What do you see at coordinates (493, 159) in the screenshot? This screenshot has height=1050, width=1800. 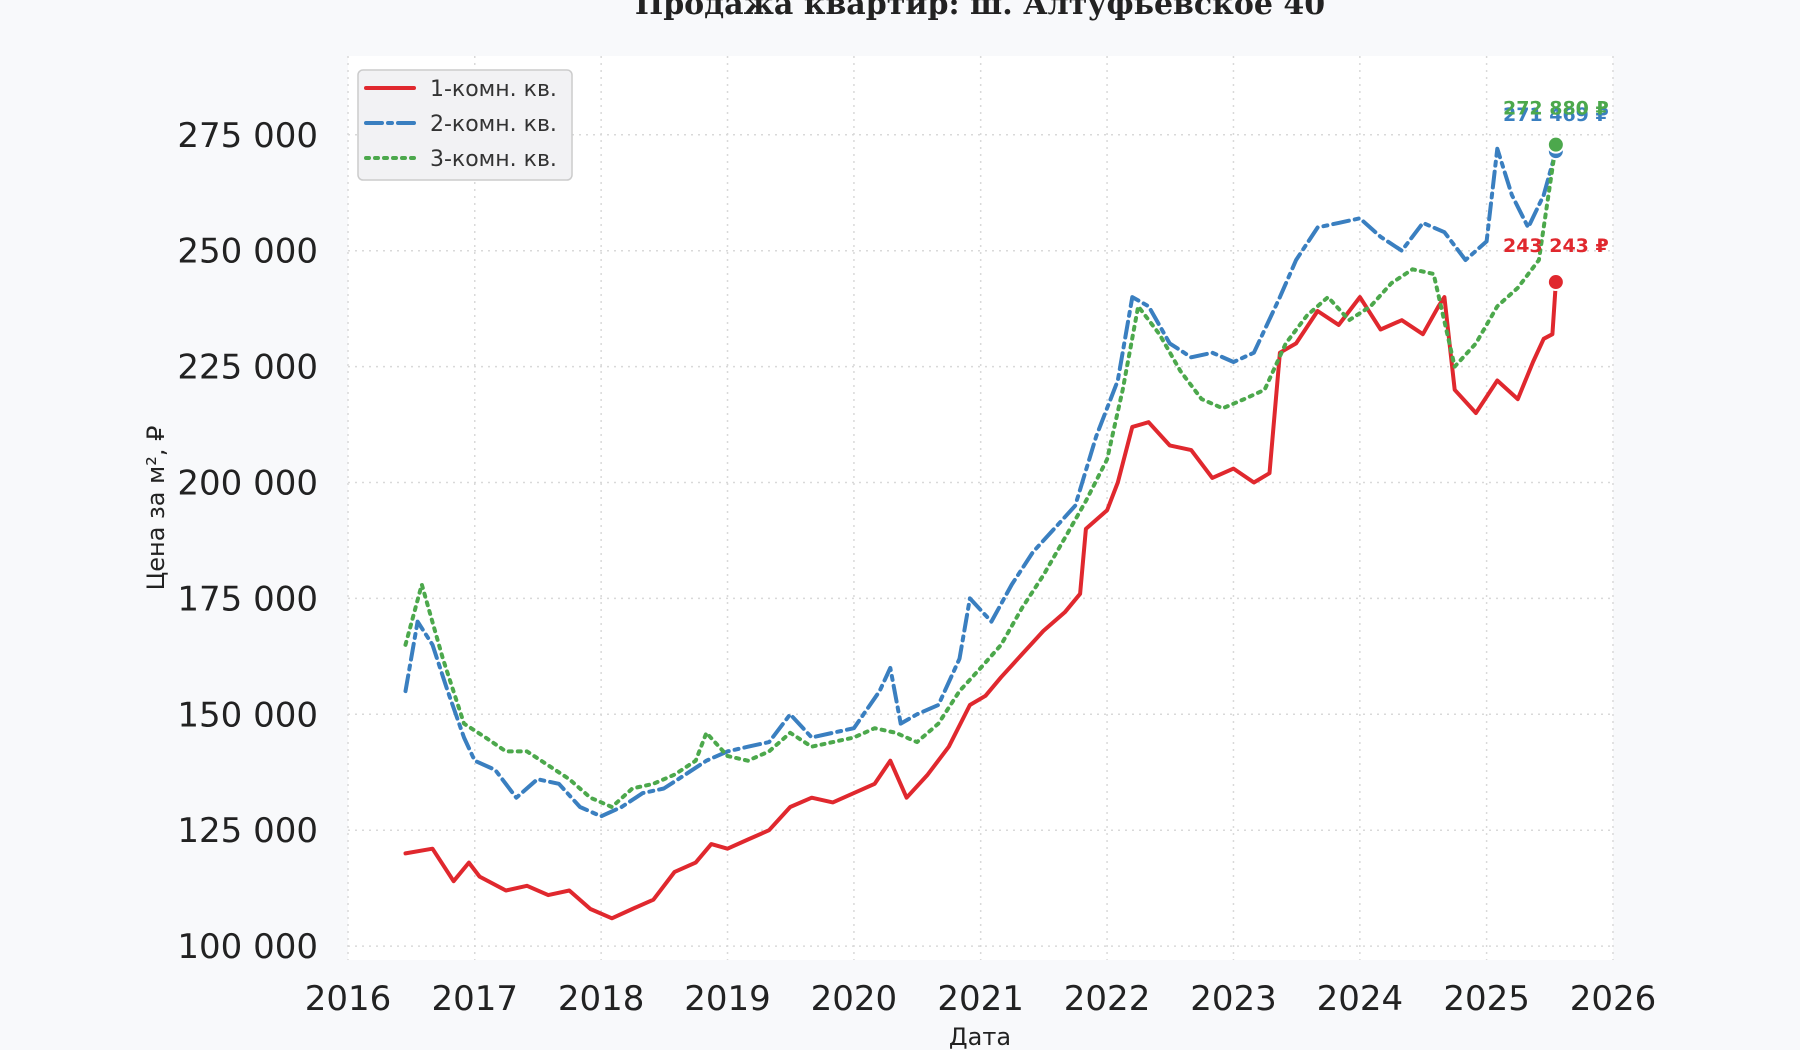 I see `legend-label-3: 3-комн. кв.` at bounding box center [493, 159].